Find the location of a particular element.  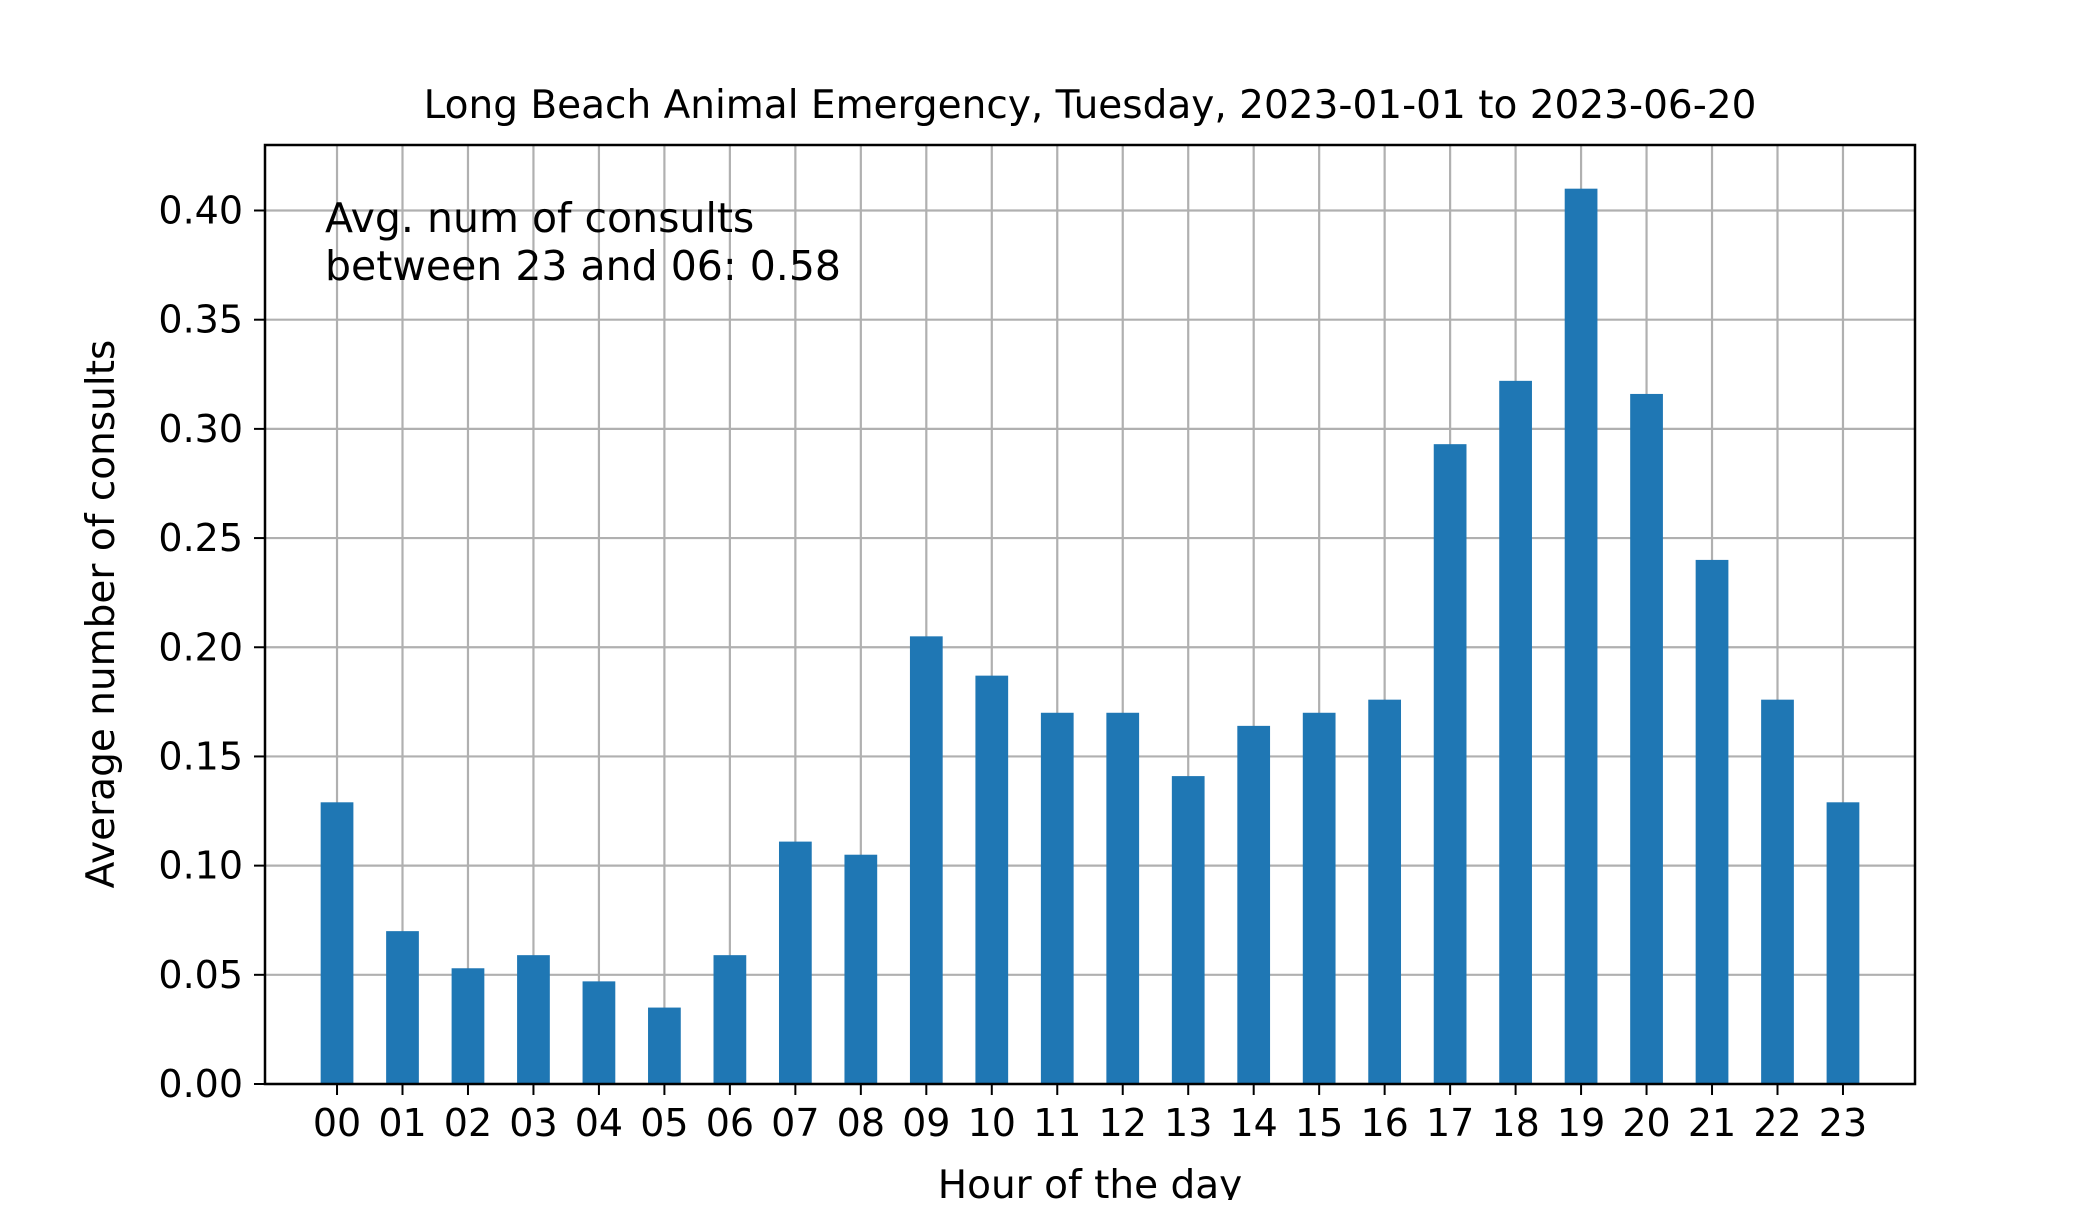

x-tick-label: 01 is located at coordinates (402, 1123).